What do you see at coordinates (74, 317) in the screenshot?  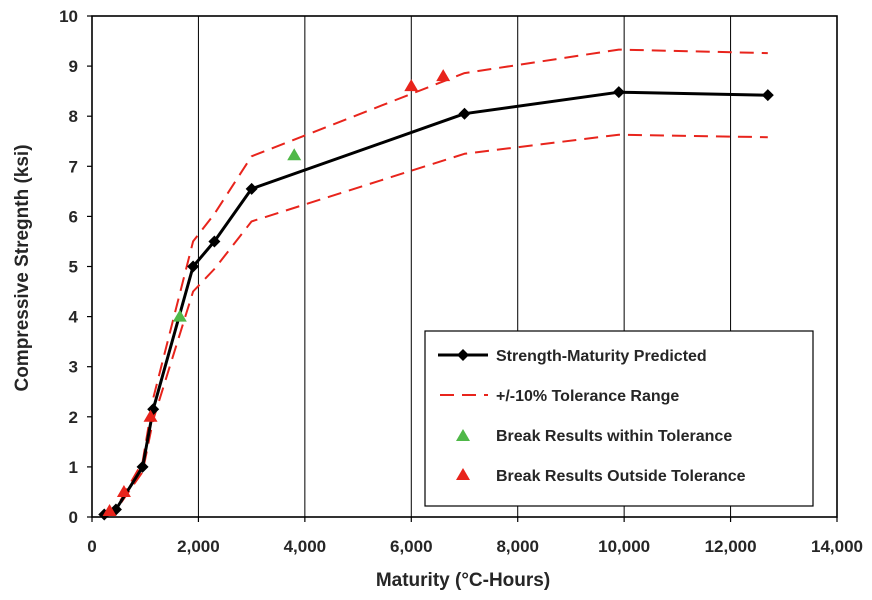 I see `y-tick-label: 4` at bounding box center [74, 317].